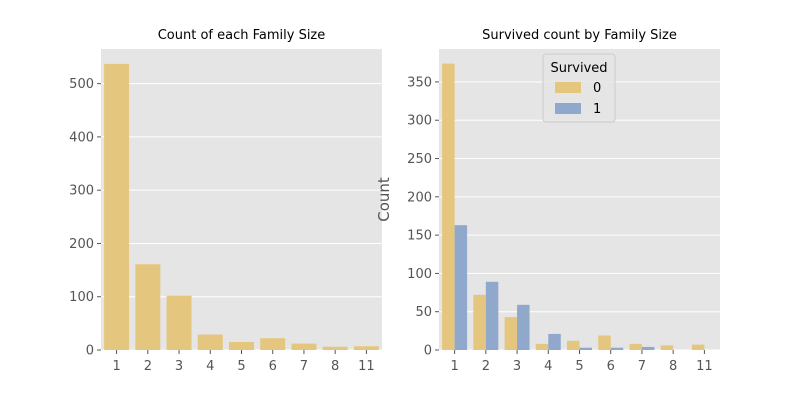 This screenshot has height=400, width=800. I want to click on y-tick-label: 50, so click(423, 312).